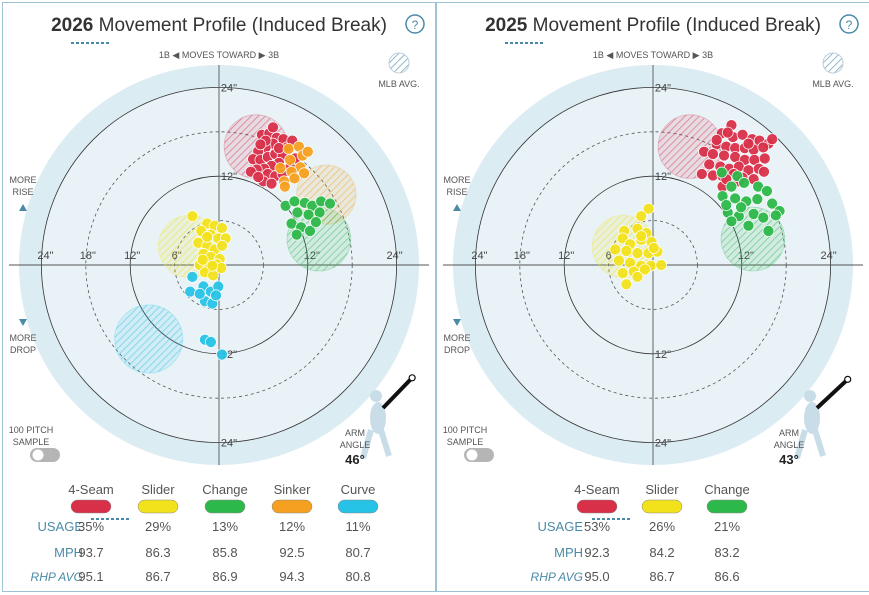 Image resolution: width=869 pixels, height=595 pixels. I want to click on more-rise-label: RISE, so click(456, 192).